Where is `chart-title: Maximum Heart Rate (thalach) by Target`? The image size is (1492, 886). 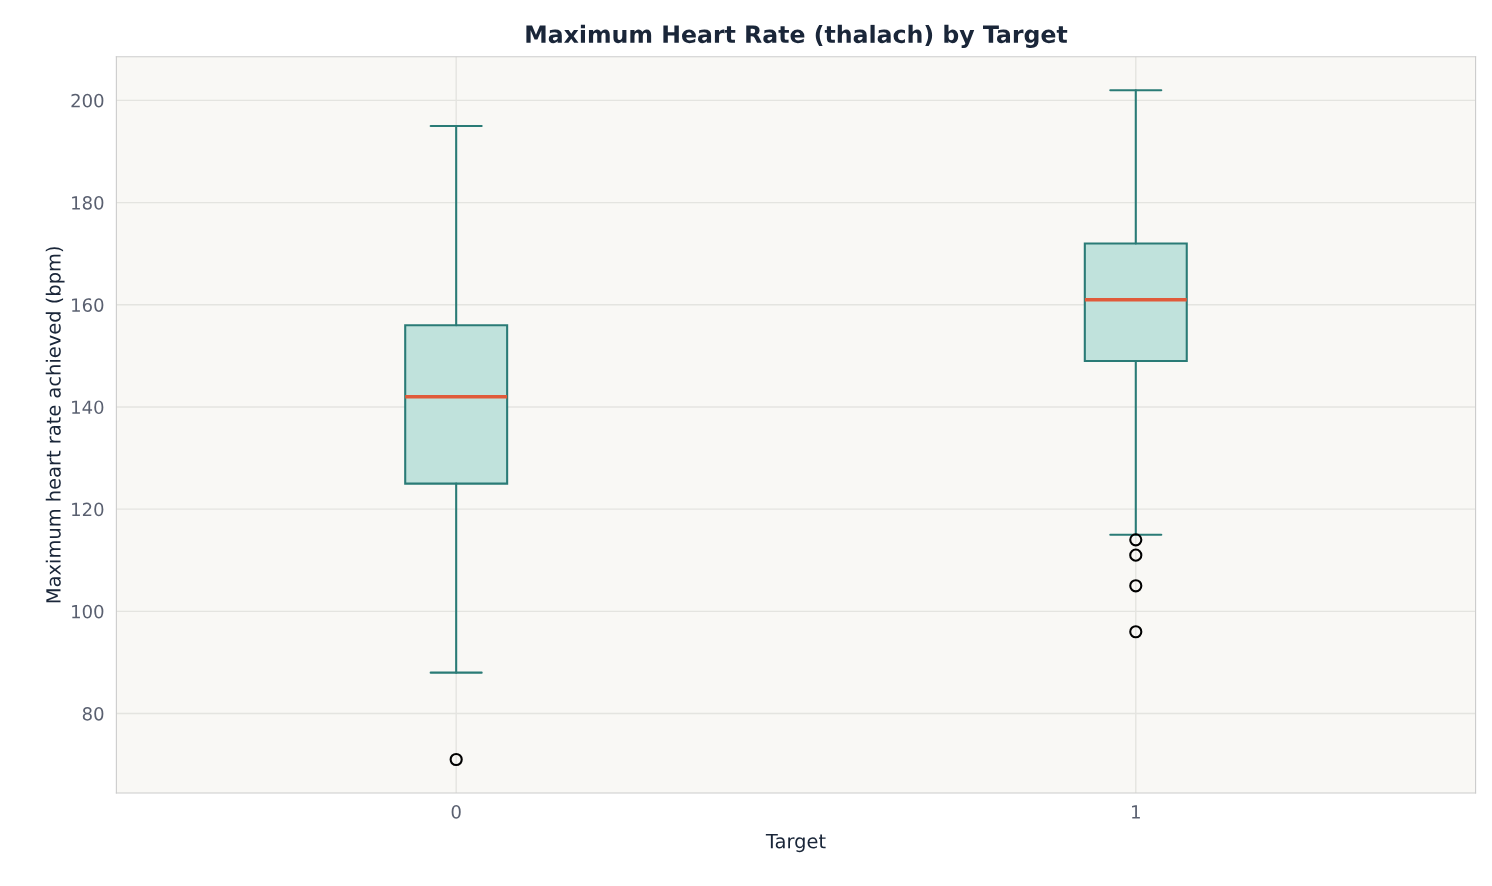
chart-title: Maximum Heart Rate (thalach) by Target is located at coordinates (797, 36).